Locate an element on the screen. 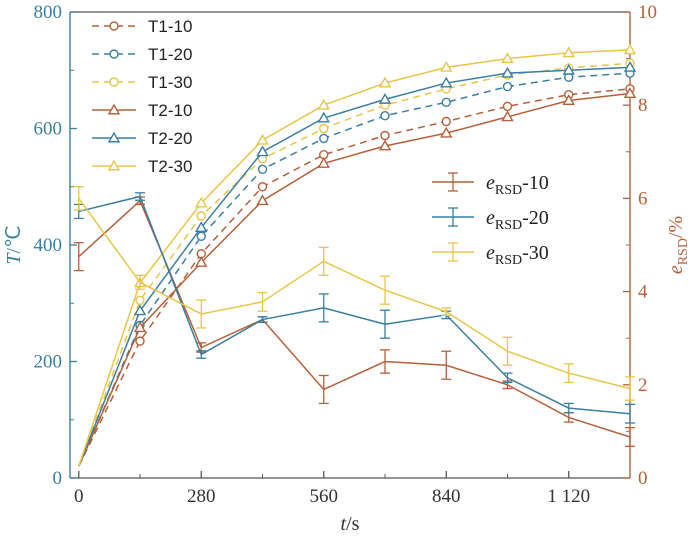  legend-label-e-rsd-10: eRSD-10 is located at coordinates (517, 185).